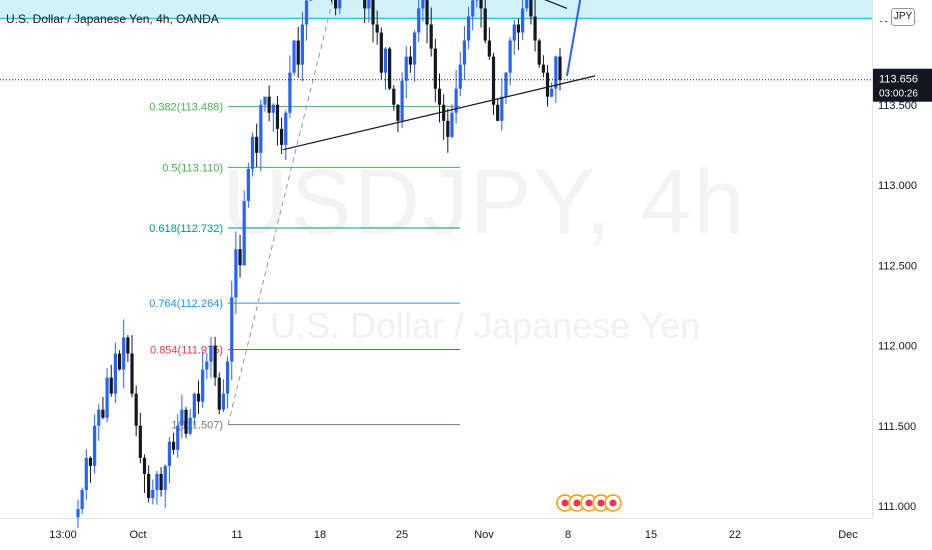 The height and width of the screenshot is (550, 932). I want to click on lower-trendline, so click(439, 113).